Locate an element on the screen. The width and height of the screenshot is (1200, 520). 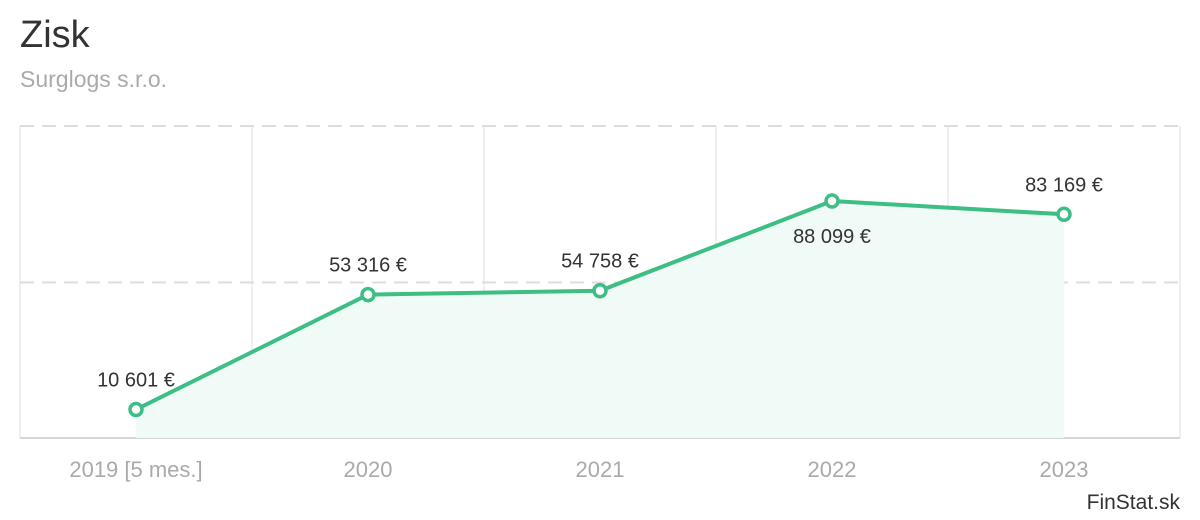
chart-subtitle: Surglogs s.r.o. is located at coordinates (94, 79).